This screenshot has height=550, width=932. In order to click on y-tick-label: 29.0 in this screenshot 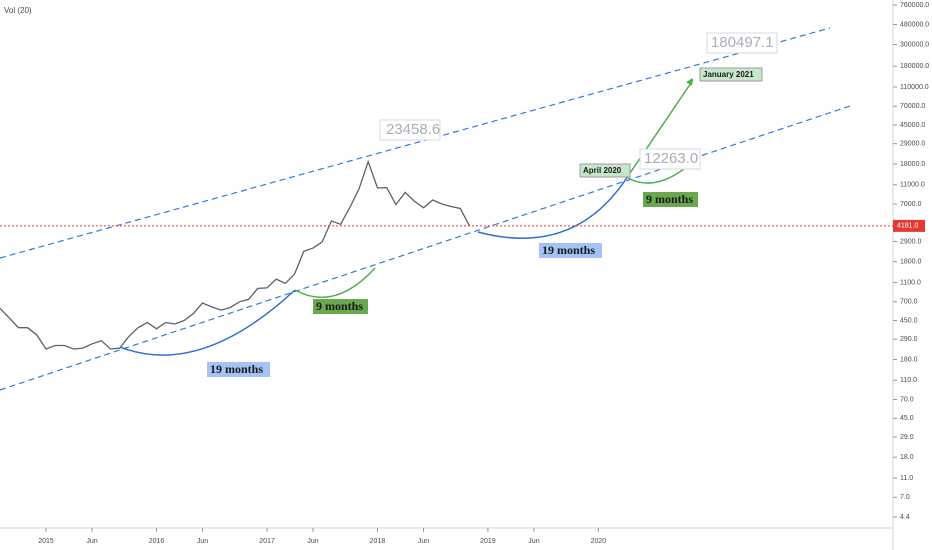, I will do `click(907, 437)`.